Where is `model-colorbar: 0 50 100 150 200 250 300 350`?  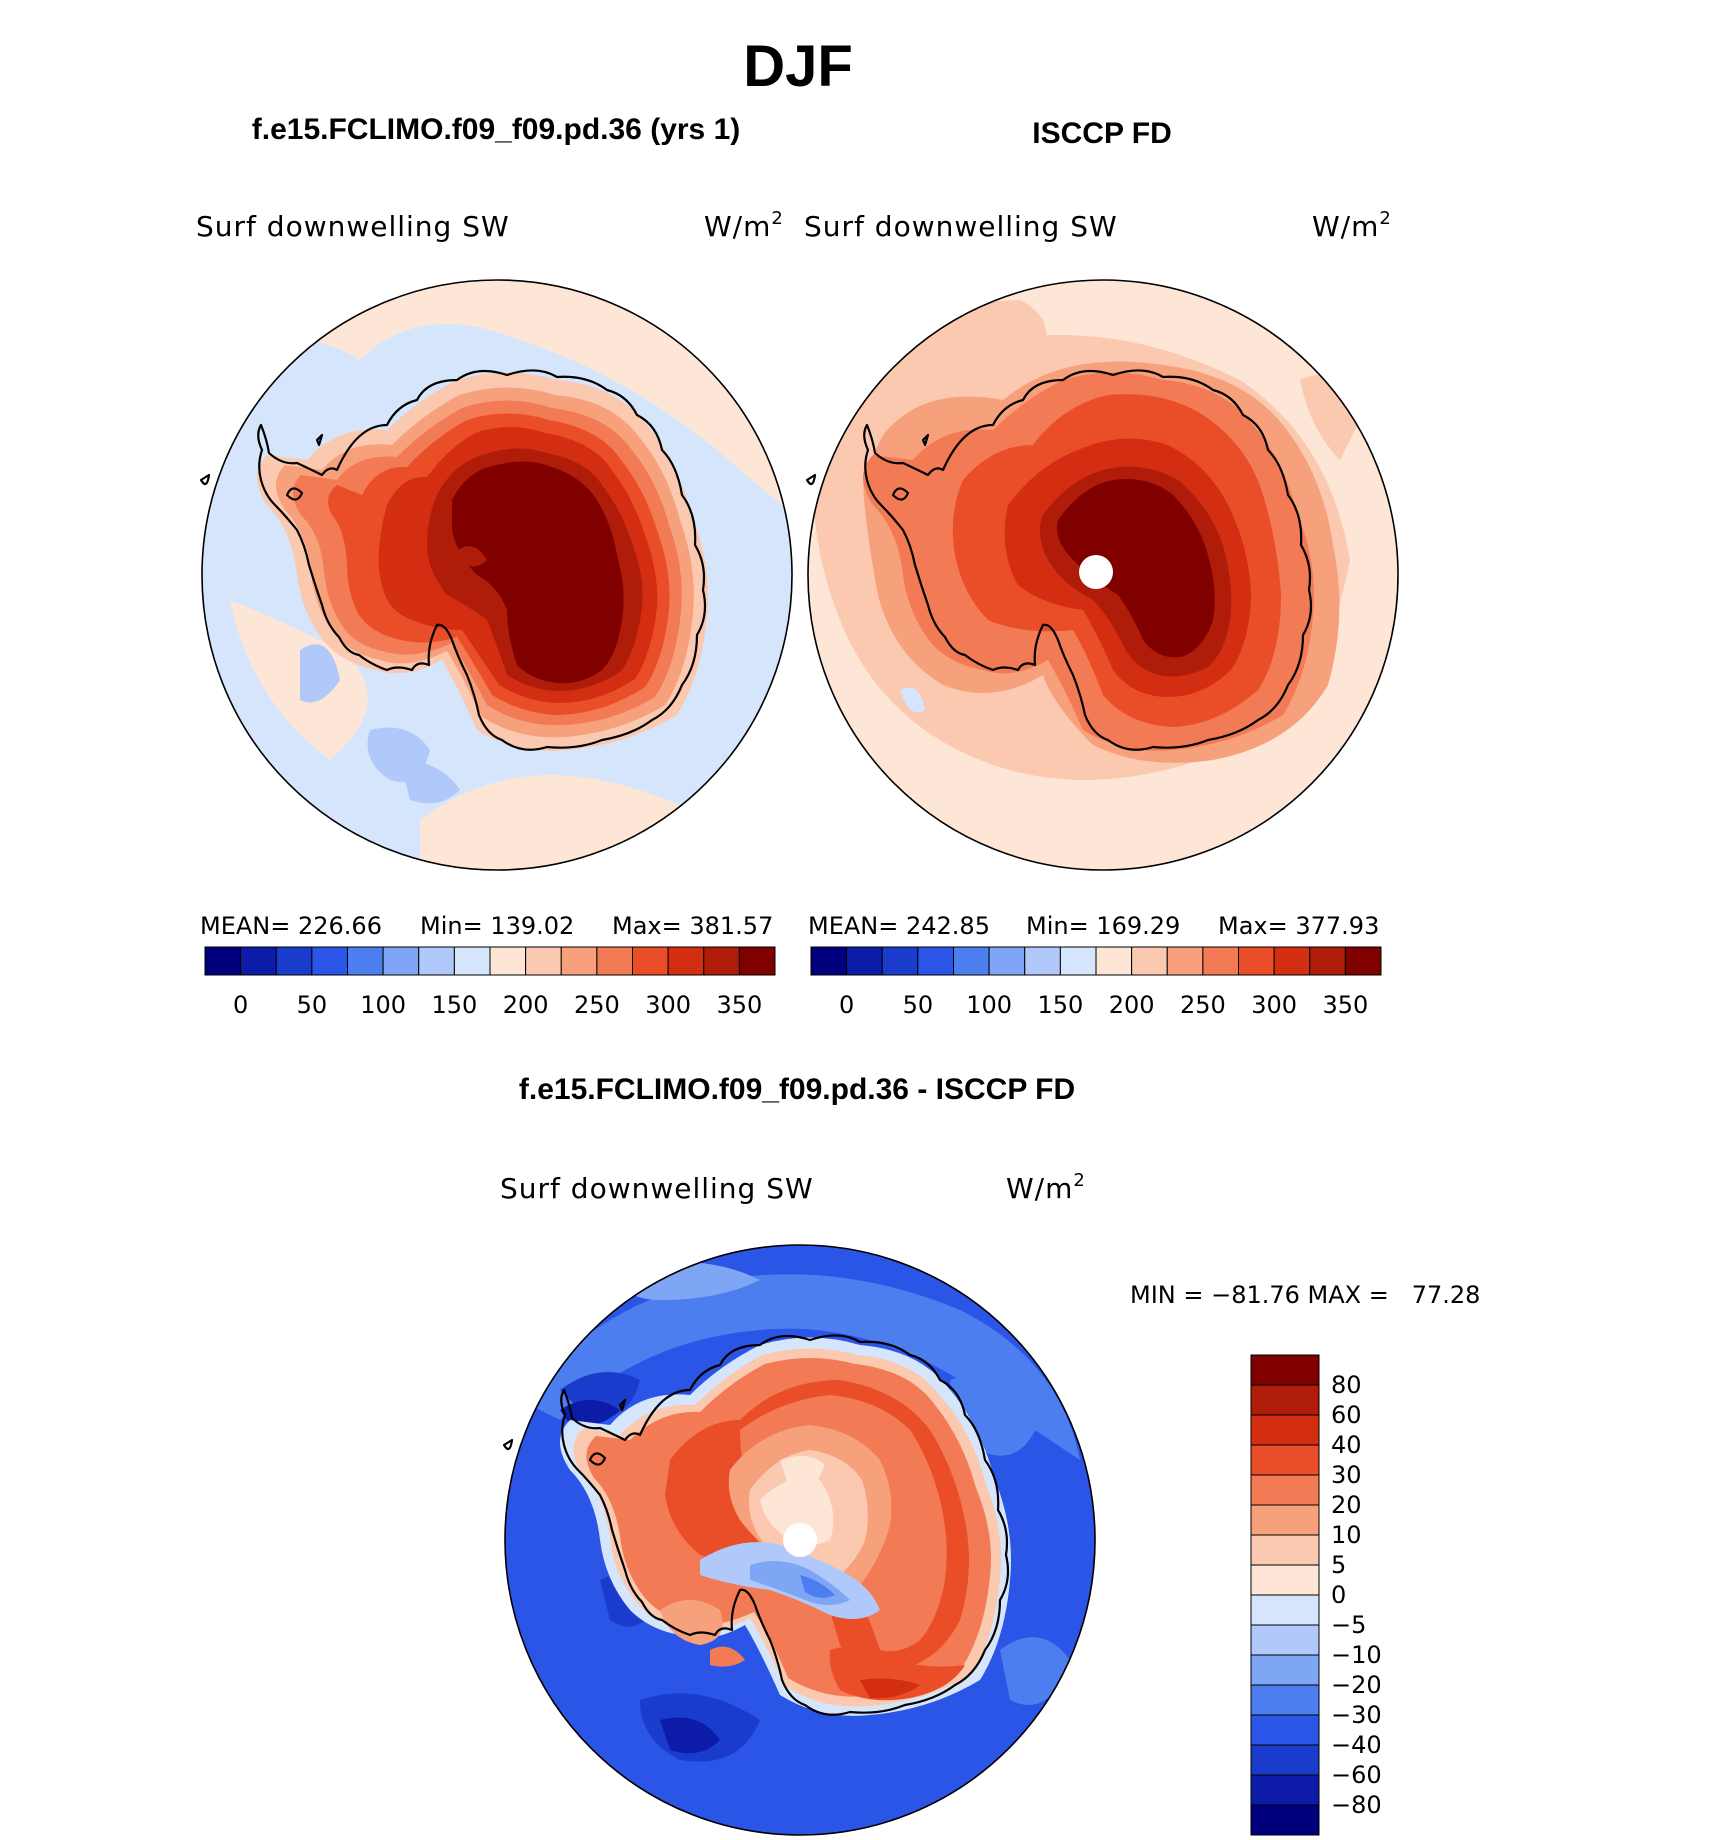
model-colorbar: 0 50 100 150 200 250 300 350 is located at coordinates (490, 982).